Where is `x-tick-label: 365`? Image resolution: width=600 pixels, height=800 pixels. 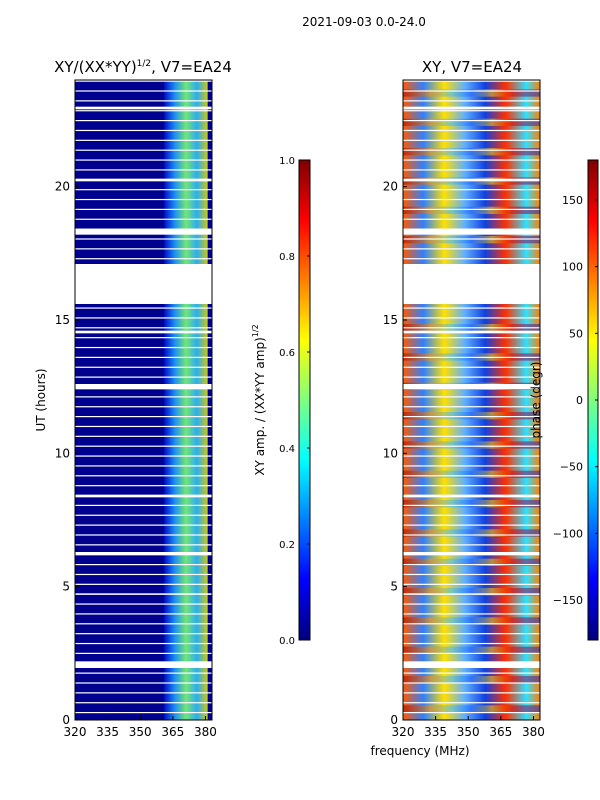 x-tick-label: 365 is located at coordinates (172, 732).